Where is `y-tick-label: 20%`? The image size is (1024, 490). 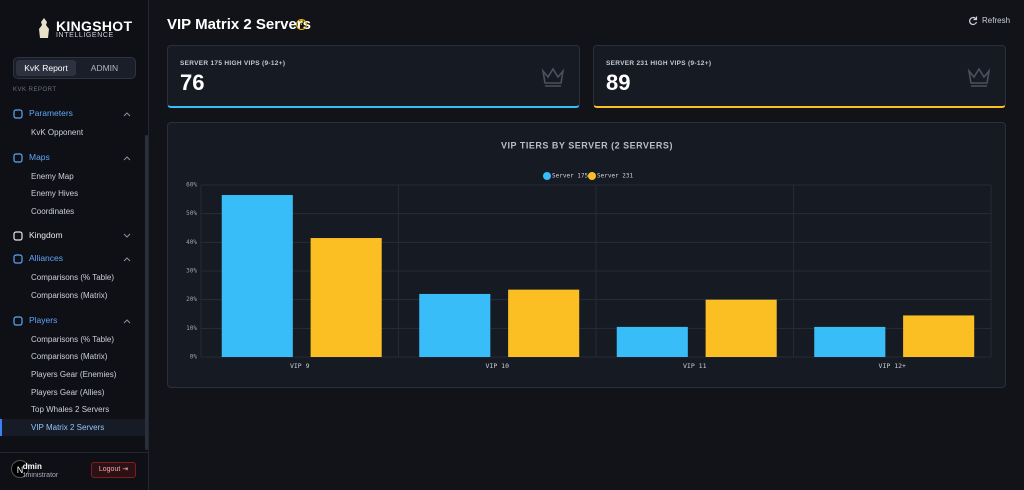 y-tick-label: 20% is located at coordinates (191, 299).